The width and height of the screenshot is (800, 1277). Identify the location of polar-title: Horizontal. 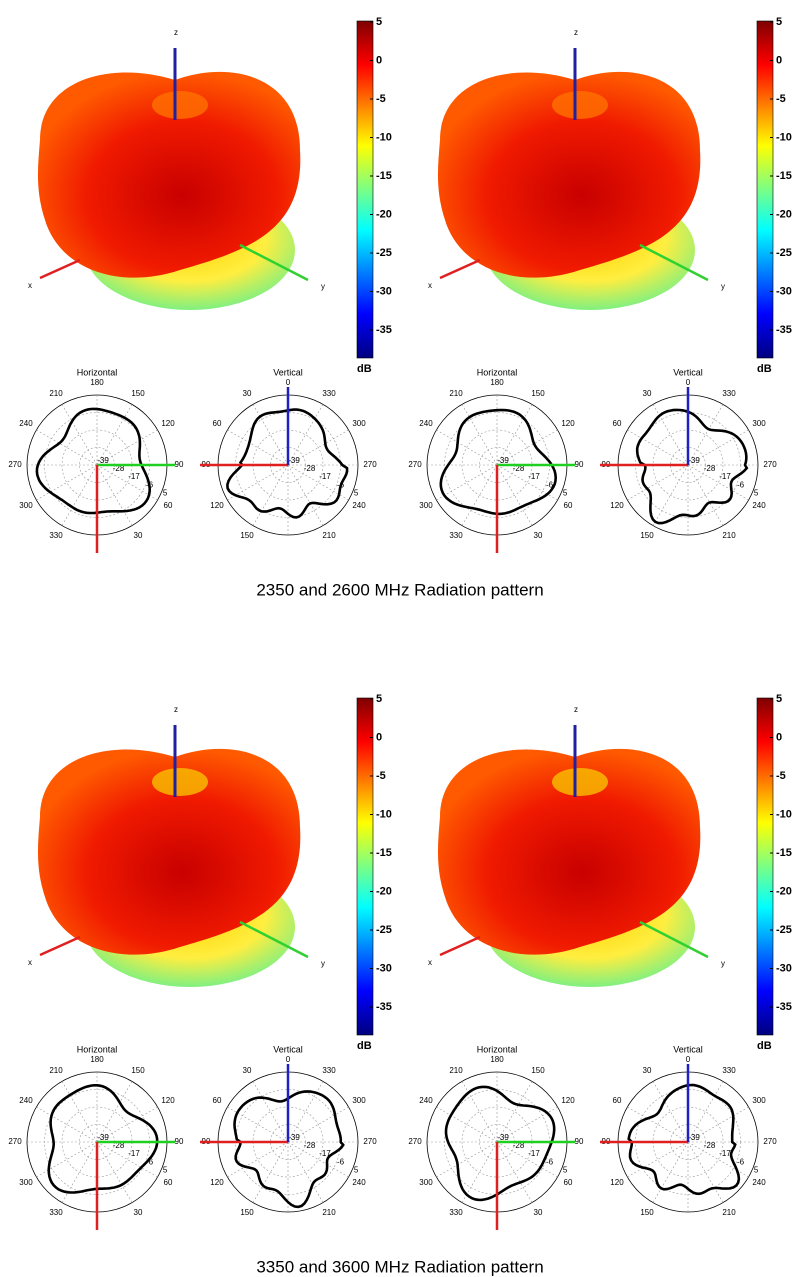
(97, 372).